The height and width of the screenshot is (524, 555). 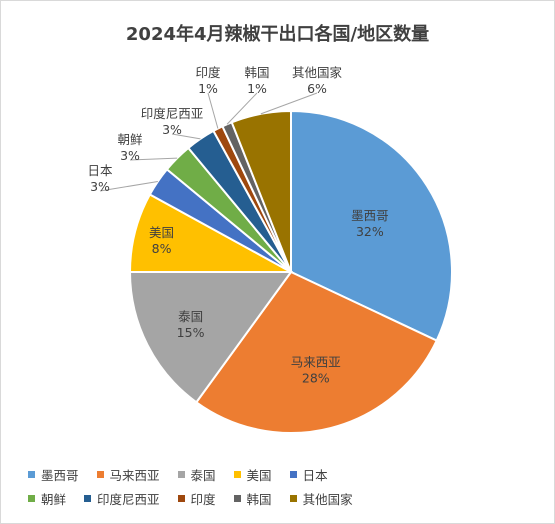 I want to click on legend-item: 其他国家, so click(x=321, y=498).